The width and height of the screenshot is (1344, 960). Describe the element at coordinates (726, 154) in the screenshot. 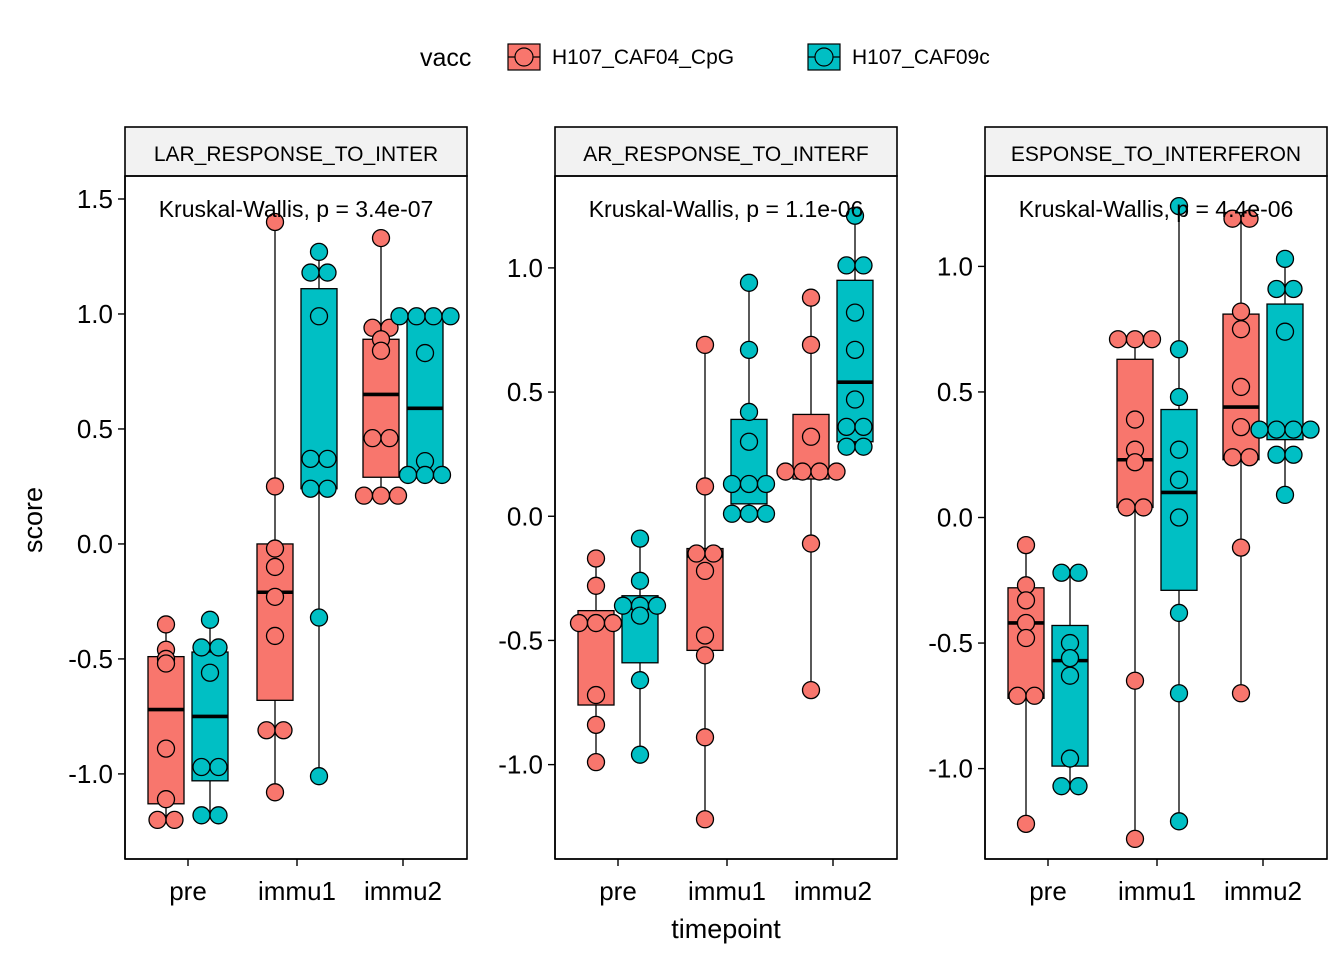

I see `strip-label: AR_RESPONSE_TO_INTERF` at that location.